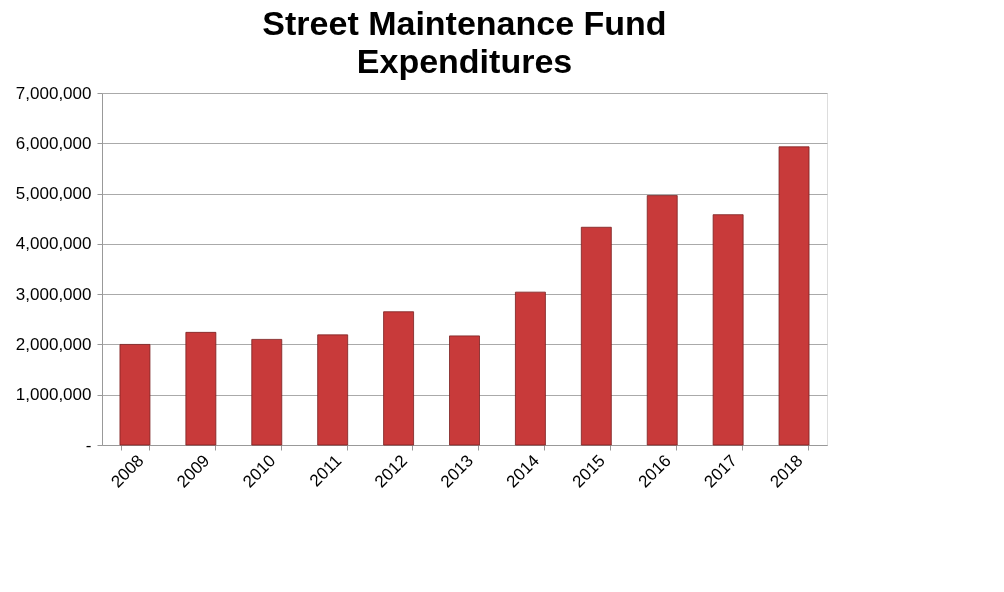  I want to click on y-tick-label: 7,000,000, so click(53, 93).